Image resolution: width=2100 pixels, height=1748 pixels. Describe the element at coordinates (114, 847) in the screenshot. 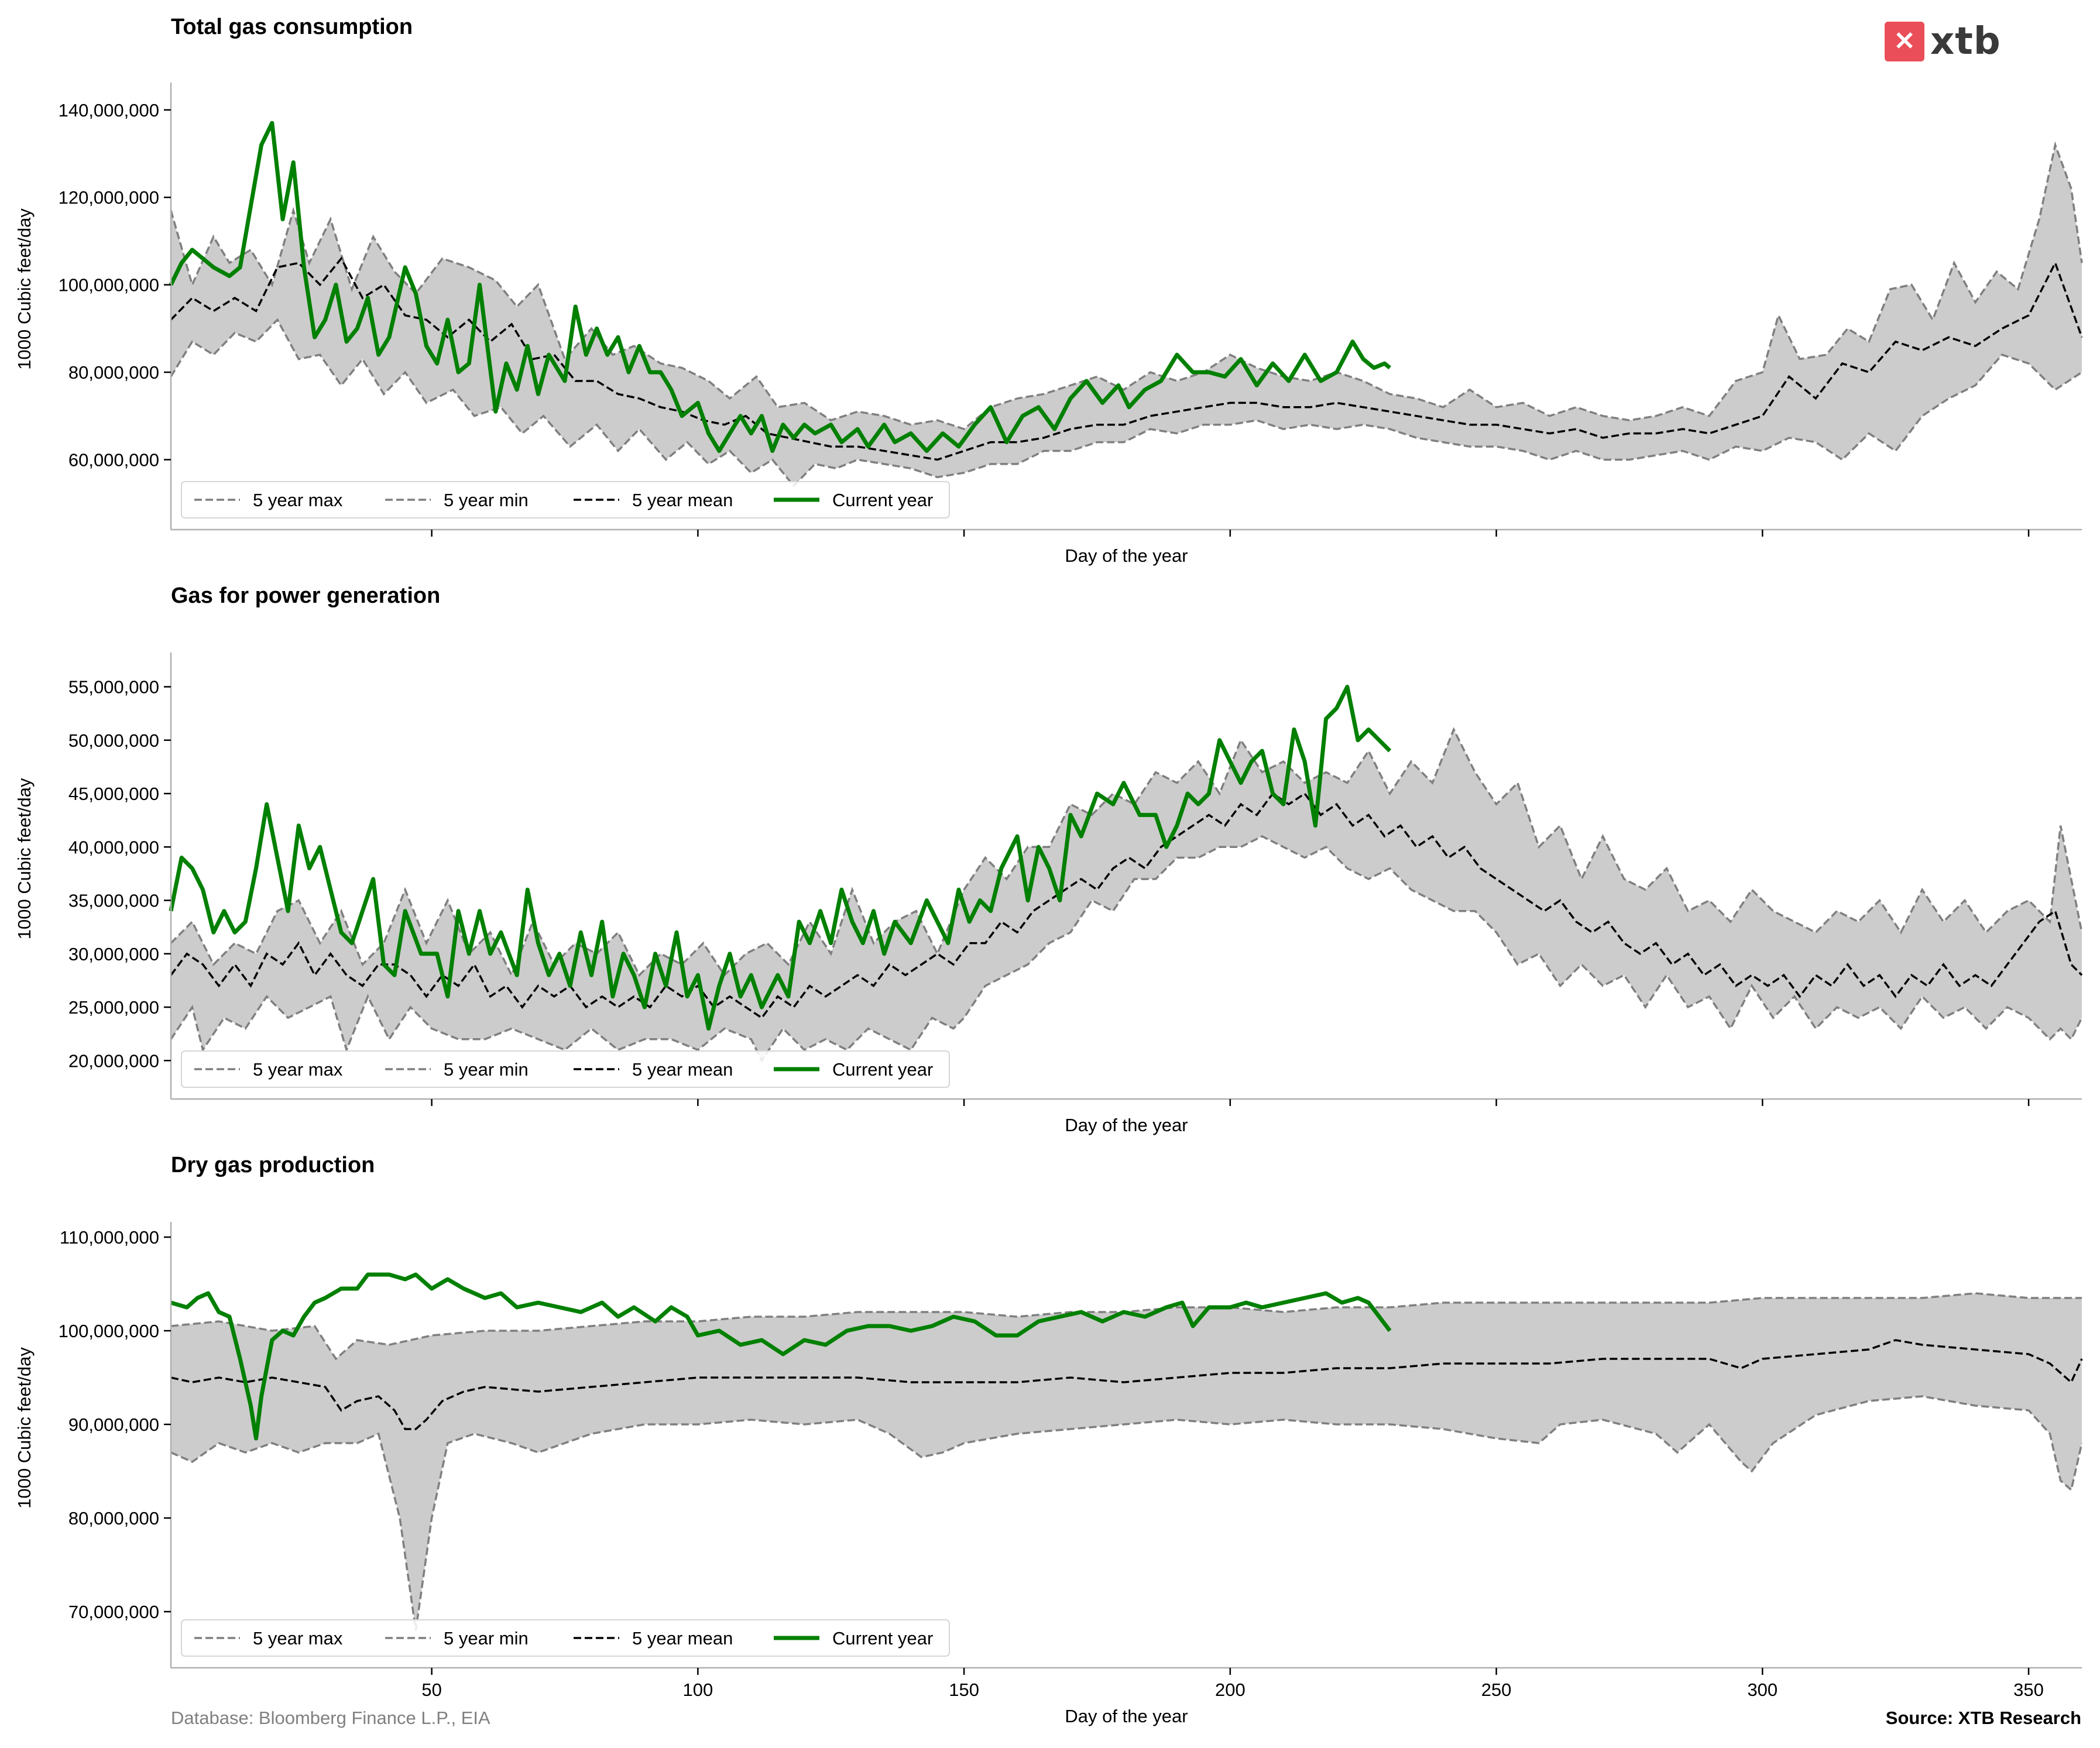

I see `y-tick-label: 40,000,000` at that location.